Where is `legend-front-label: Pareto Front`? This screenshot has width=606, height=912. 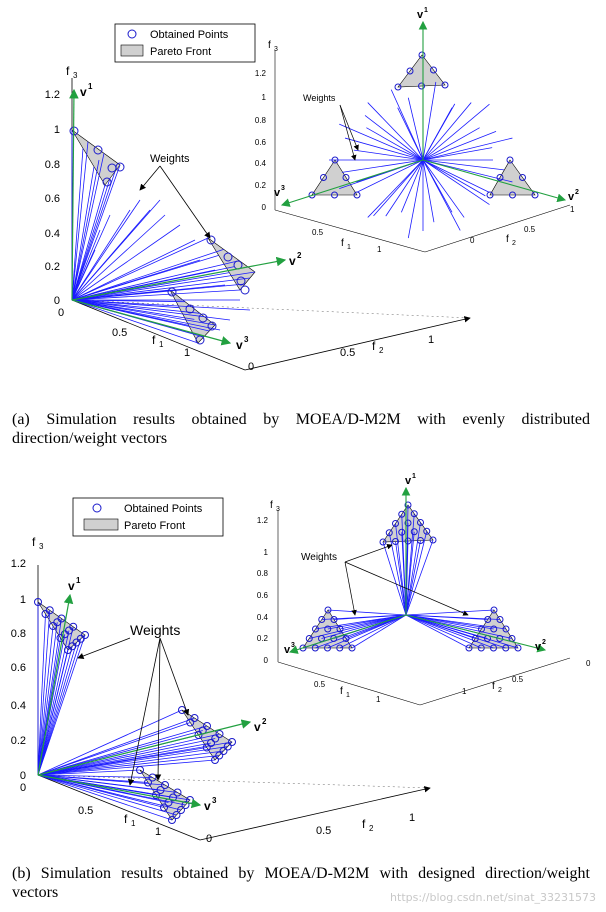 legend-front-label: Pareto Front is located at coordinates (180, 52).